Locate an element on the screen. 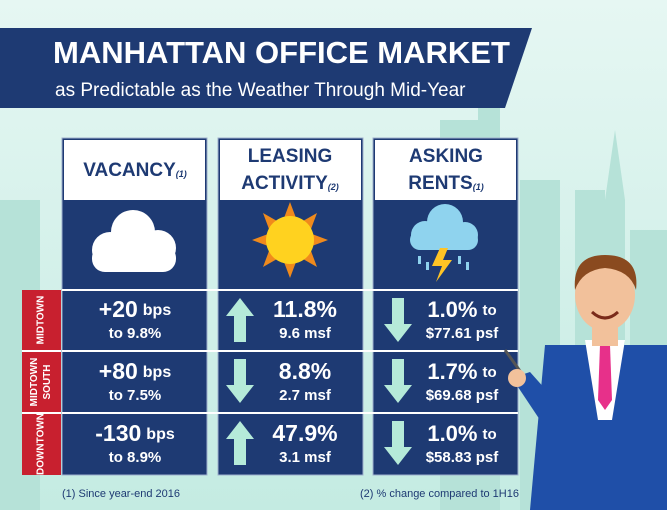 This screenshot has height=510, width=667. vacancy-level: to 8.9% is located at coordinates (135, 457).